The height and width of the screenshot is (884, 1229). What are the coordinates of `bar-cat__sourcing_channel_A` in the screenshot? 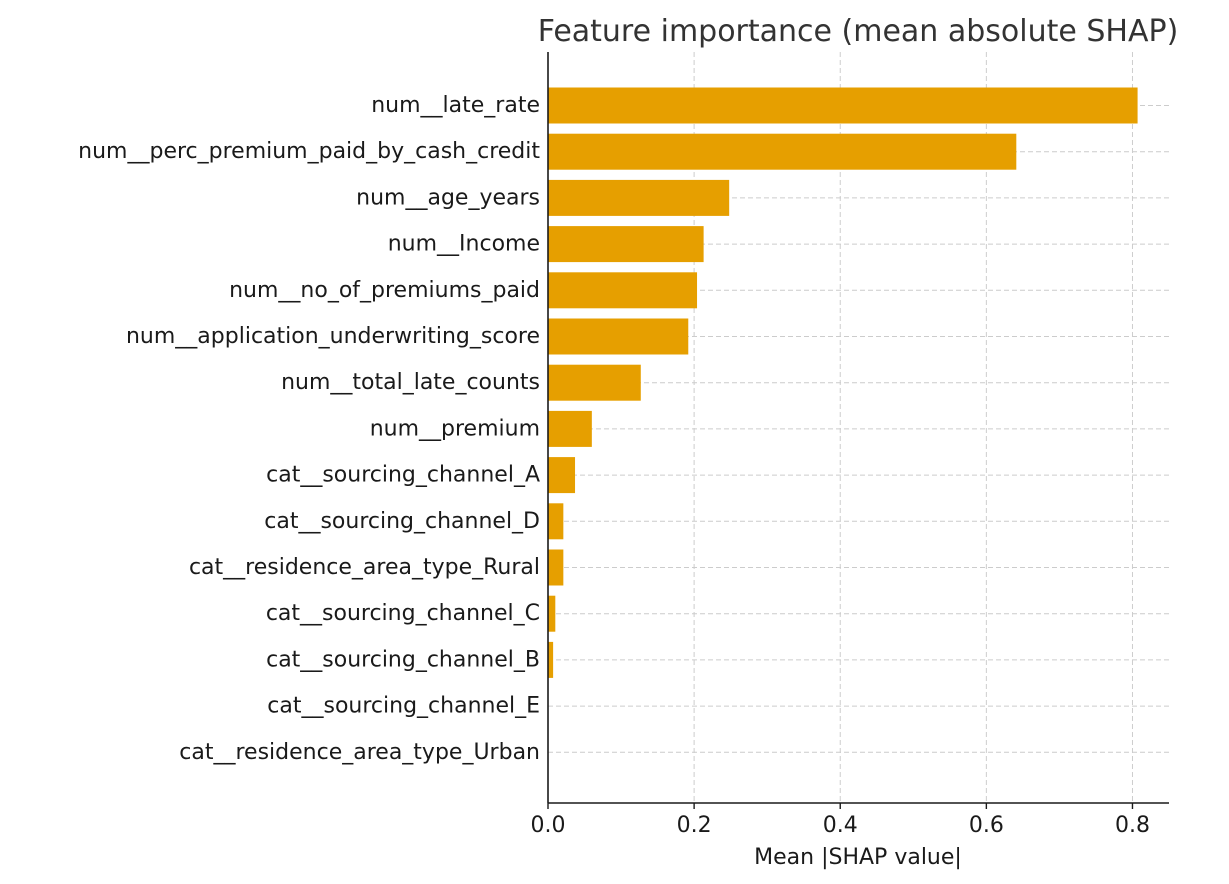 It's located at (562, 475).